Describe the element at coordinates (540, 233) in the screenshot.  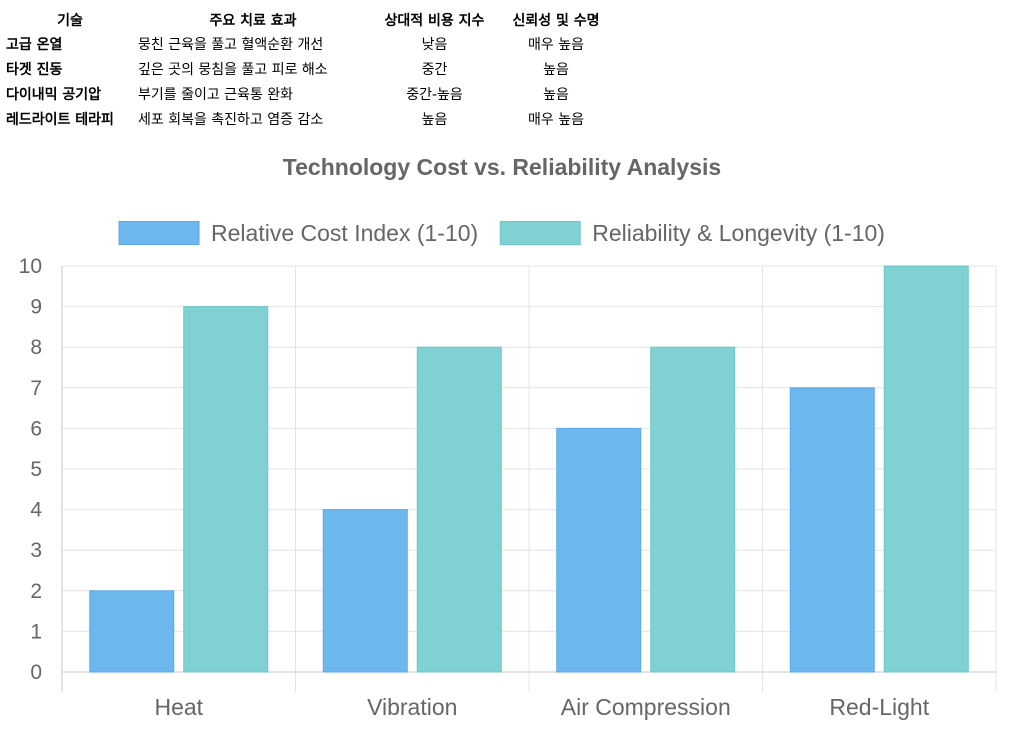
I see `legend-swatch-reliability` at that location.